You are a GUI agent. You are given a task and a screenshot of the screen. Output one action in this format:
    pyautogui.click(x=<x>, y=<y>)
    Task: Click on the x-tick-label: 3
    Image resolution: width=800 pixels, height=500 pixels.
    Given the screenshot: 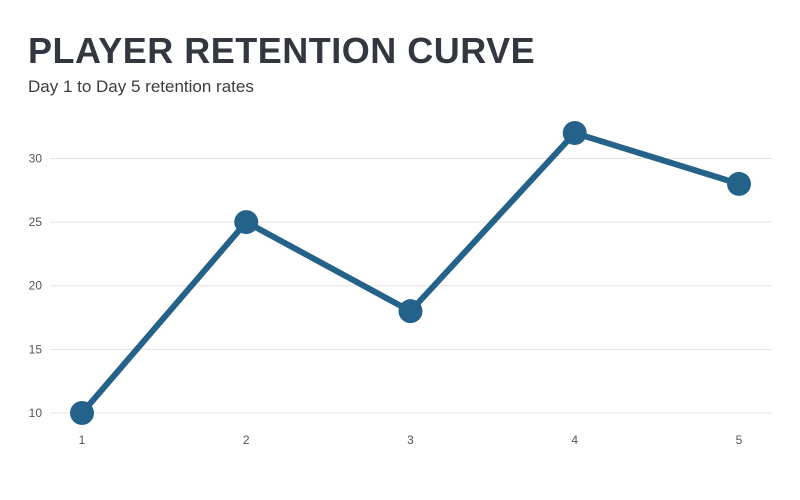 What is the action you would take?
    pyautogui.click(x=410, y=440)
    